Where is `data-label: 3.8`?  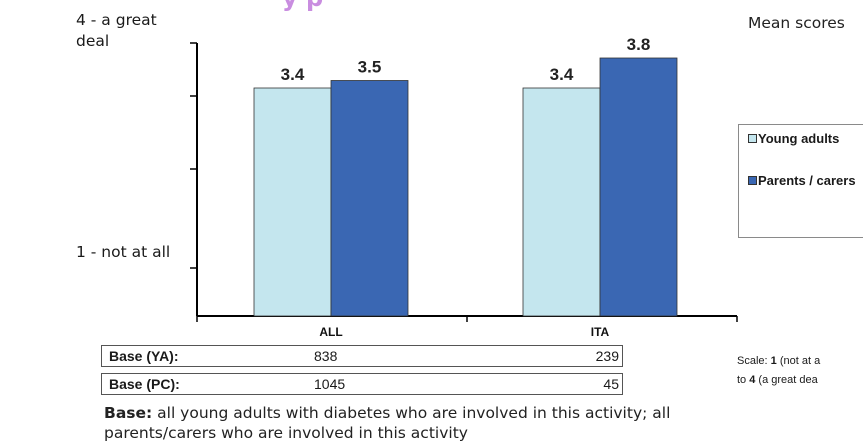
data-label: 3.8 is located at coordinates (639, 44).